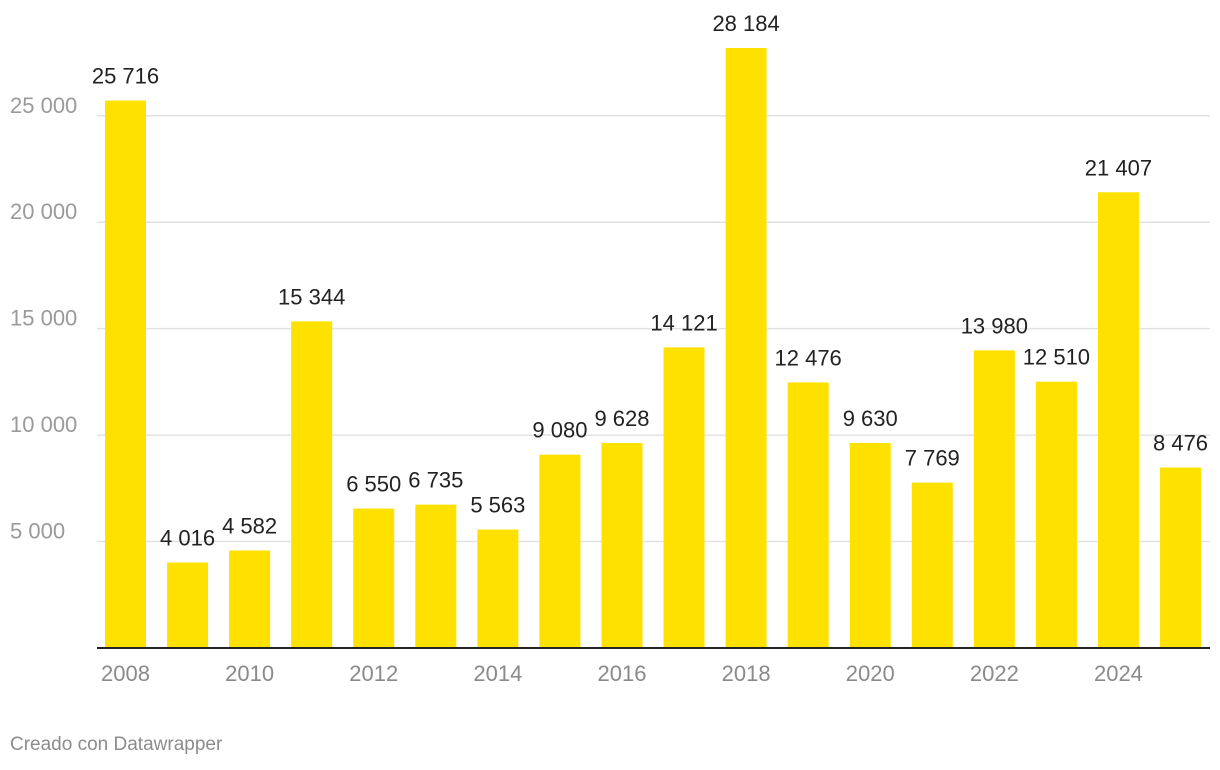  Describe the element at coordinates (994, 325) in the screenshot. I see `data-label-2022: 13 980` at that location.